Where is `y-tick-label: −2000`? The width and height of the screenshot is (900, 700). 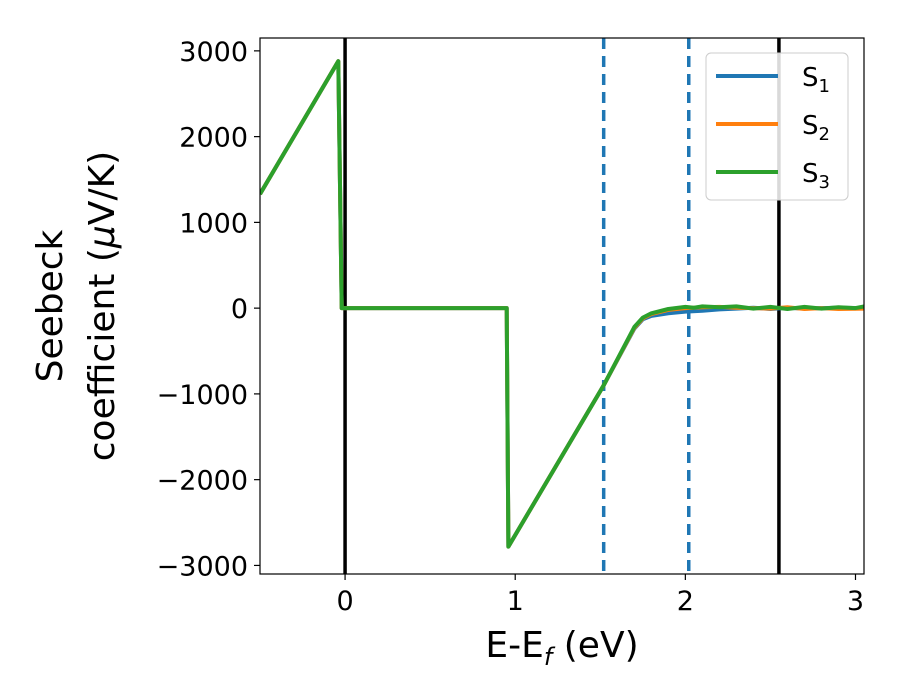
y-tick-label: −2000 is located at coordinates (202, 481).